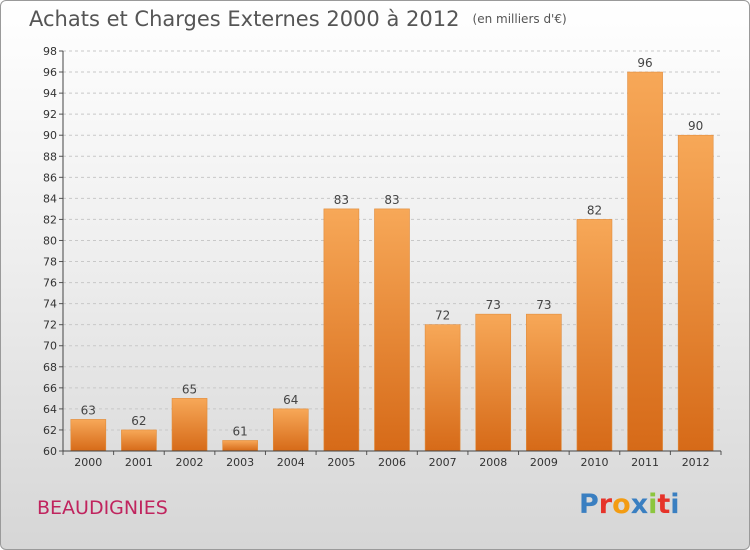  I want to click on logo-letter: t, so click(664, 504).